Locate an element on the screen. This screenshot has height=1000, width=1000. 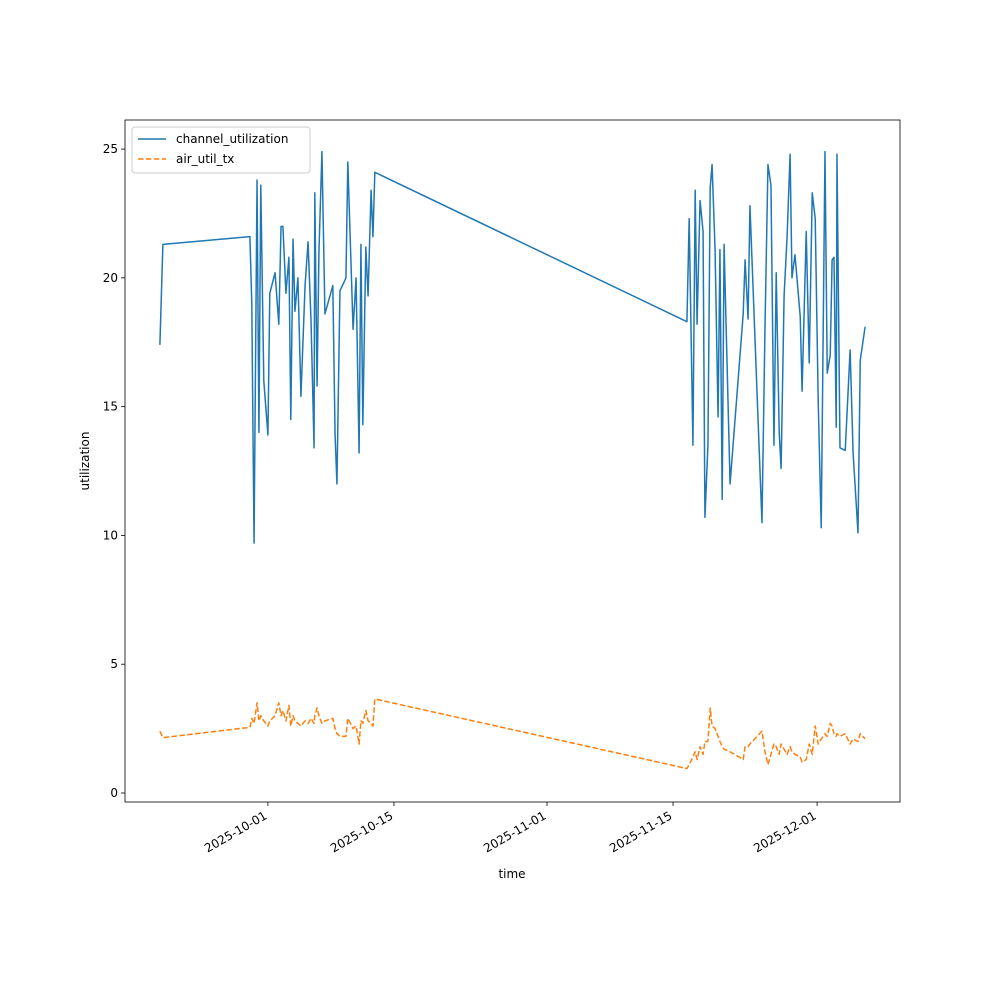
y-tick-label: 25 is located at coordinates (110, 149).